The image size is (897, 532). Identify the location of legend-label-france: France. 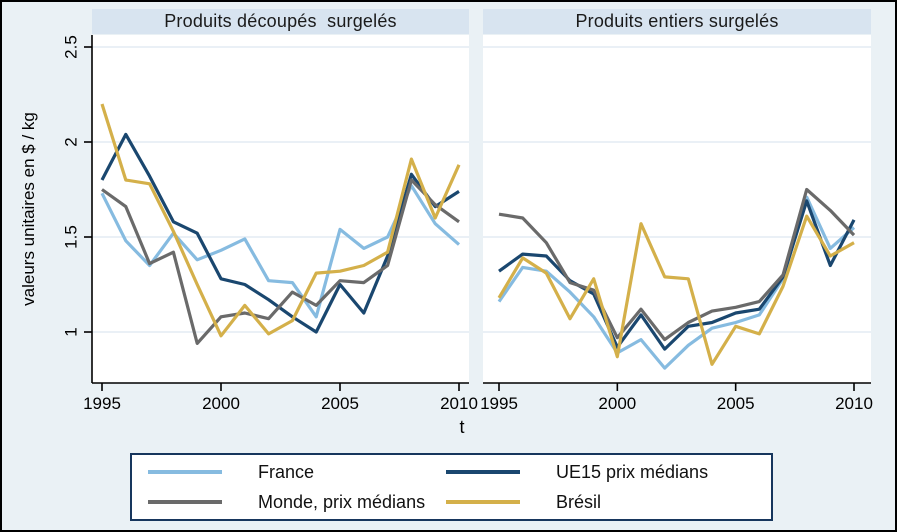
(286, 471).